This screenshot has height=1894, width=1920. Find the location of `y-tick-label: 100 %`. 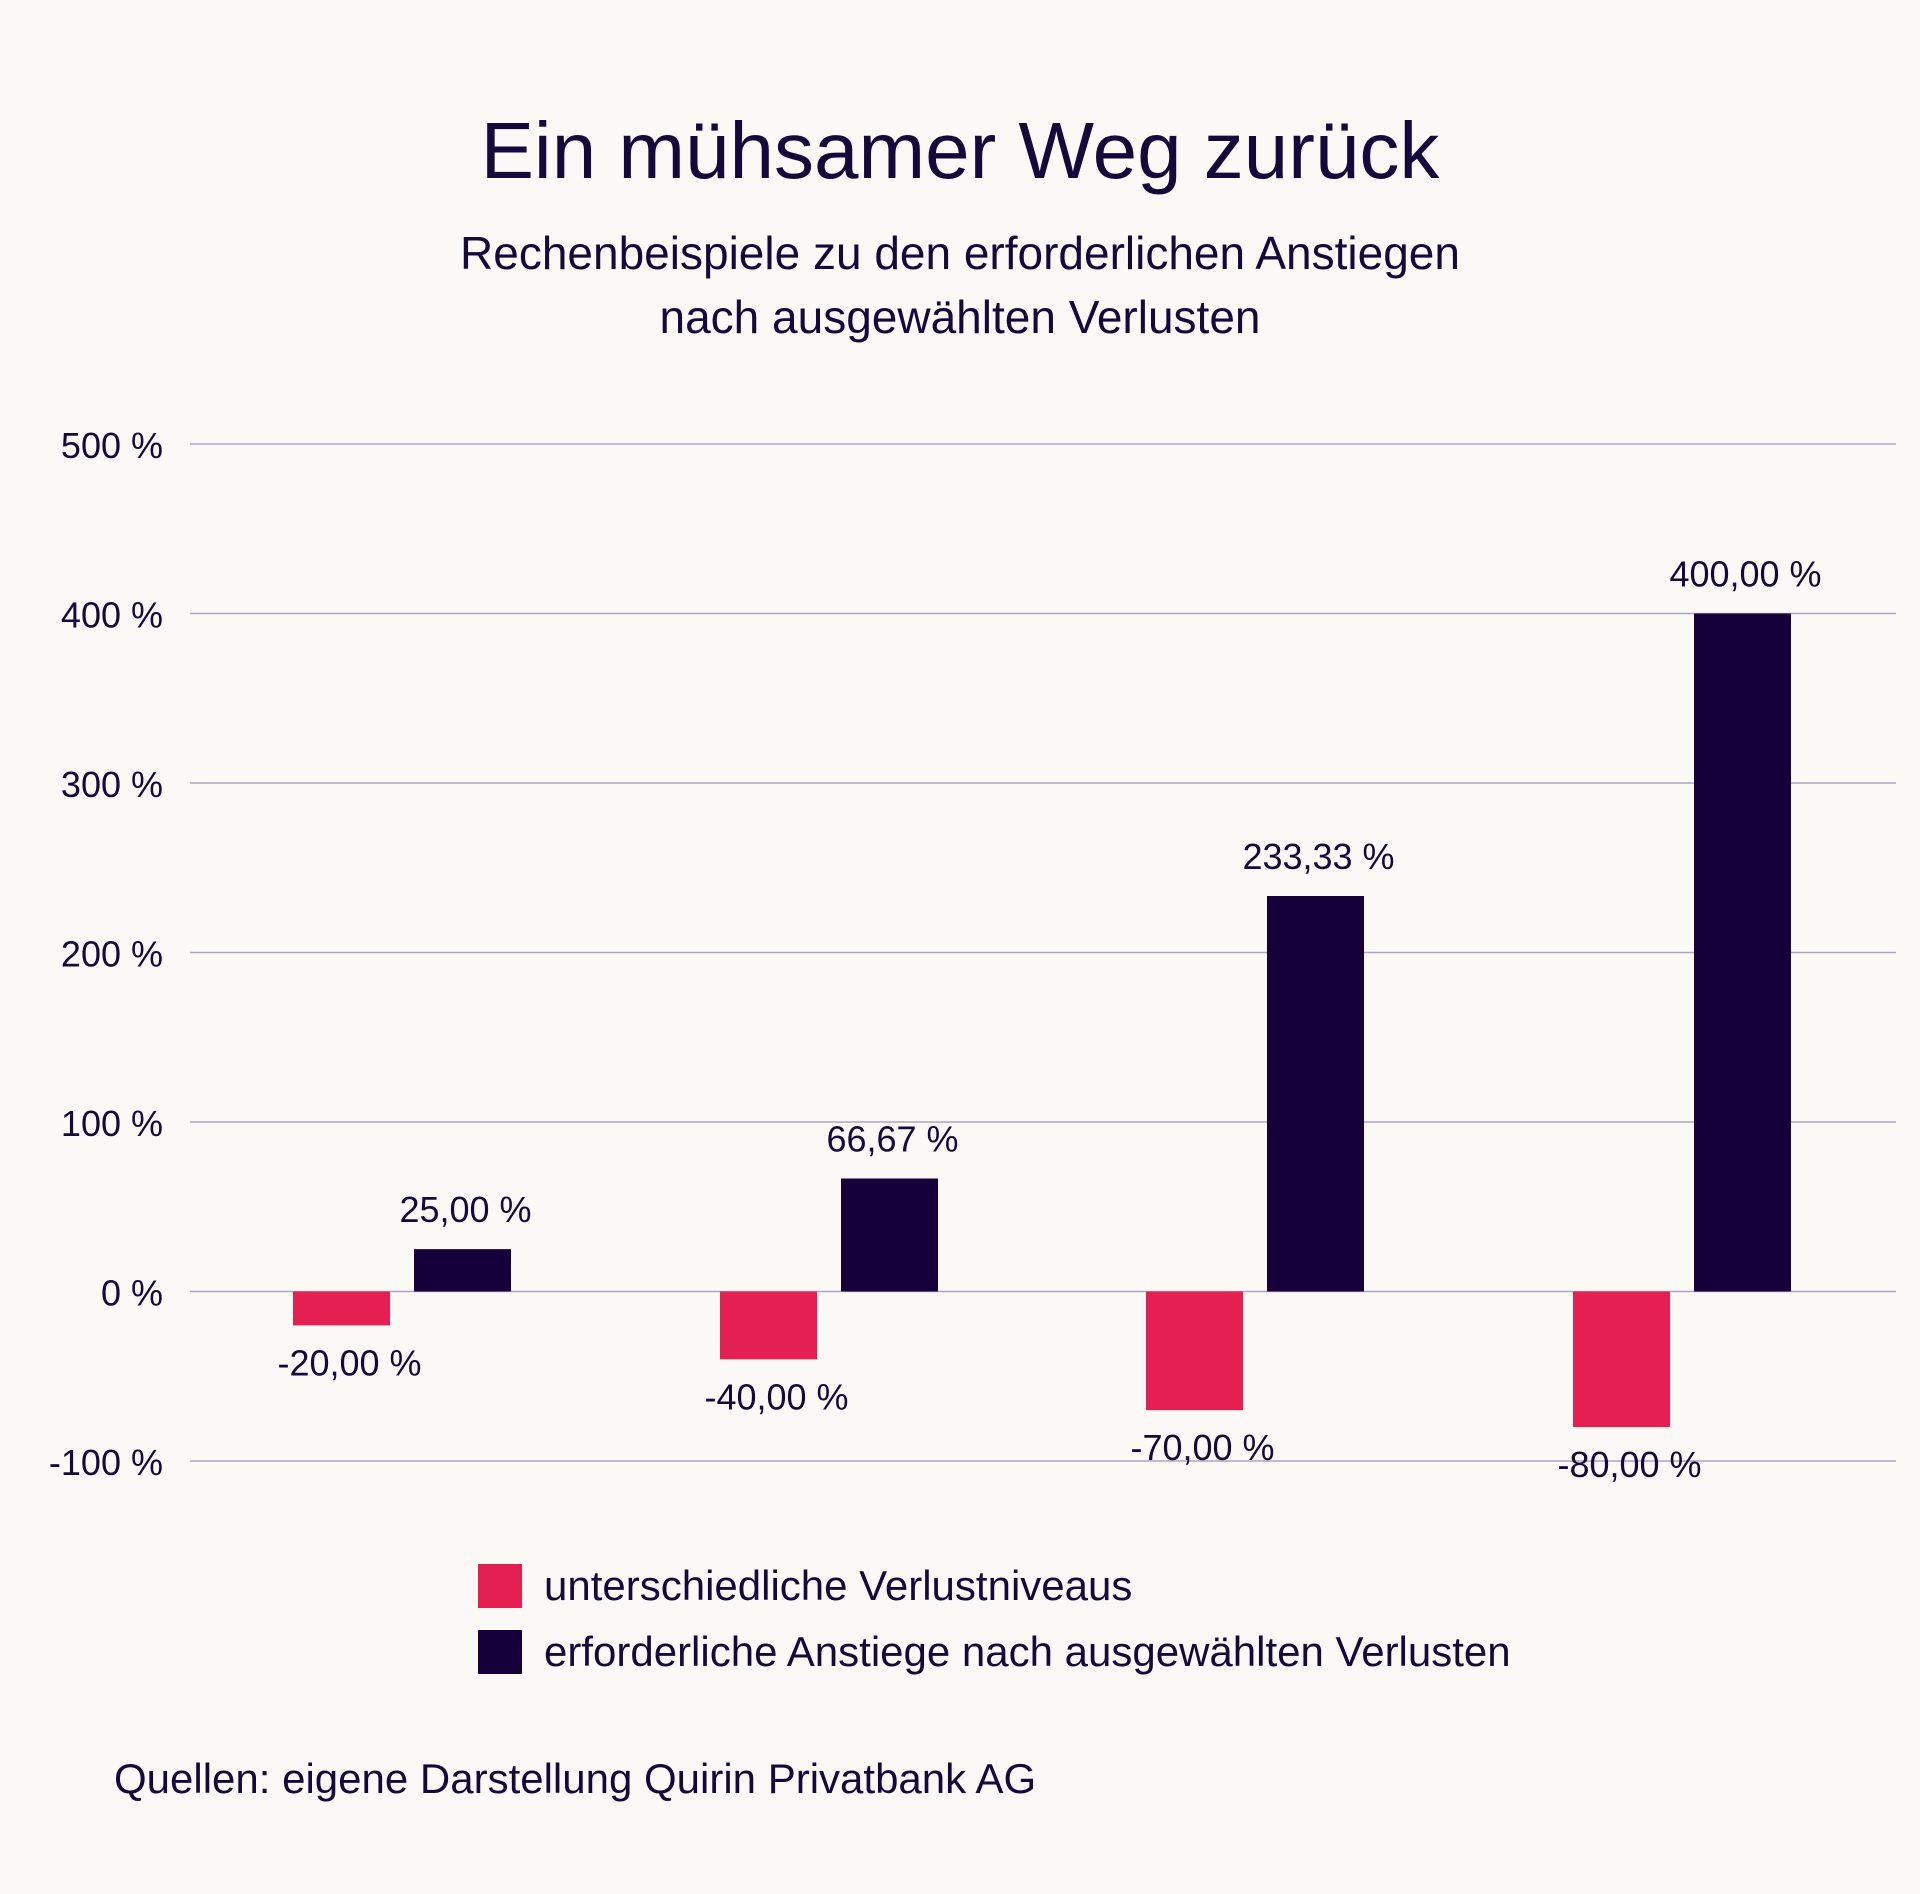

y-tick-label: 100 % is located at coordinates (112, 1123).